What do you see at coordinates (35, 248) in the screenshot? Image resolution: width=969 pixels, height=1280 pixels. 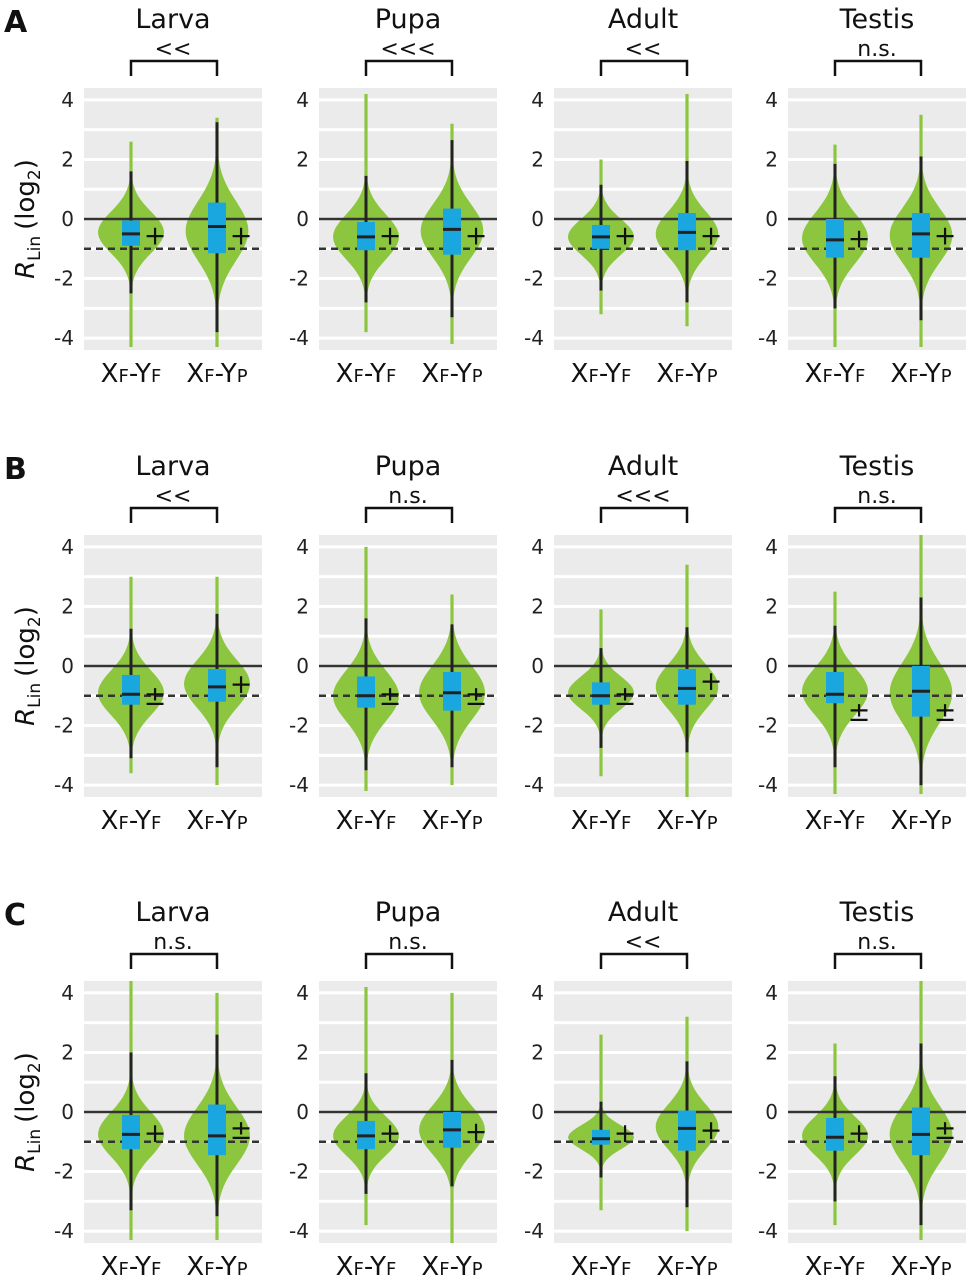 I see `y-axis-label-sub: Lin` at bounding box center [35, 248].